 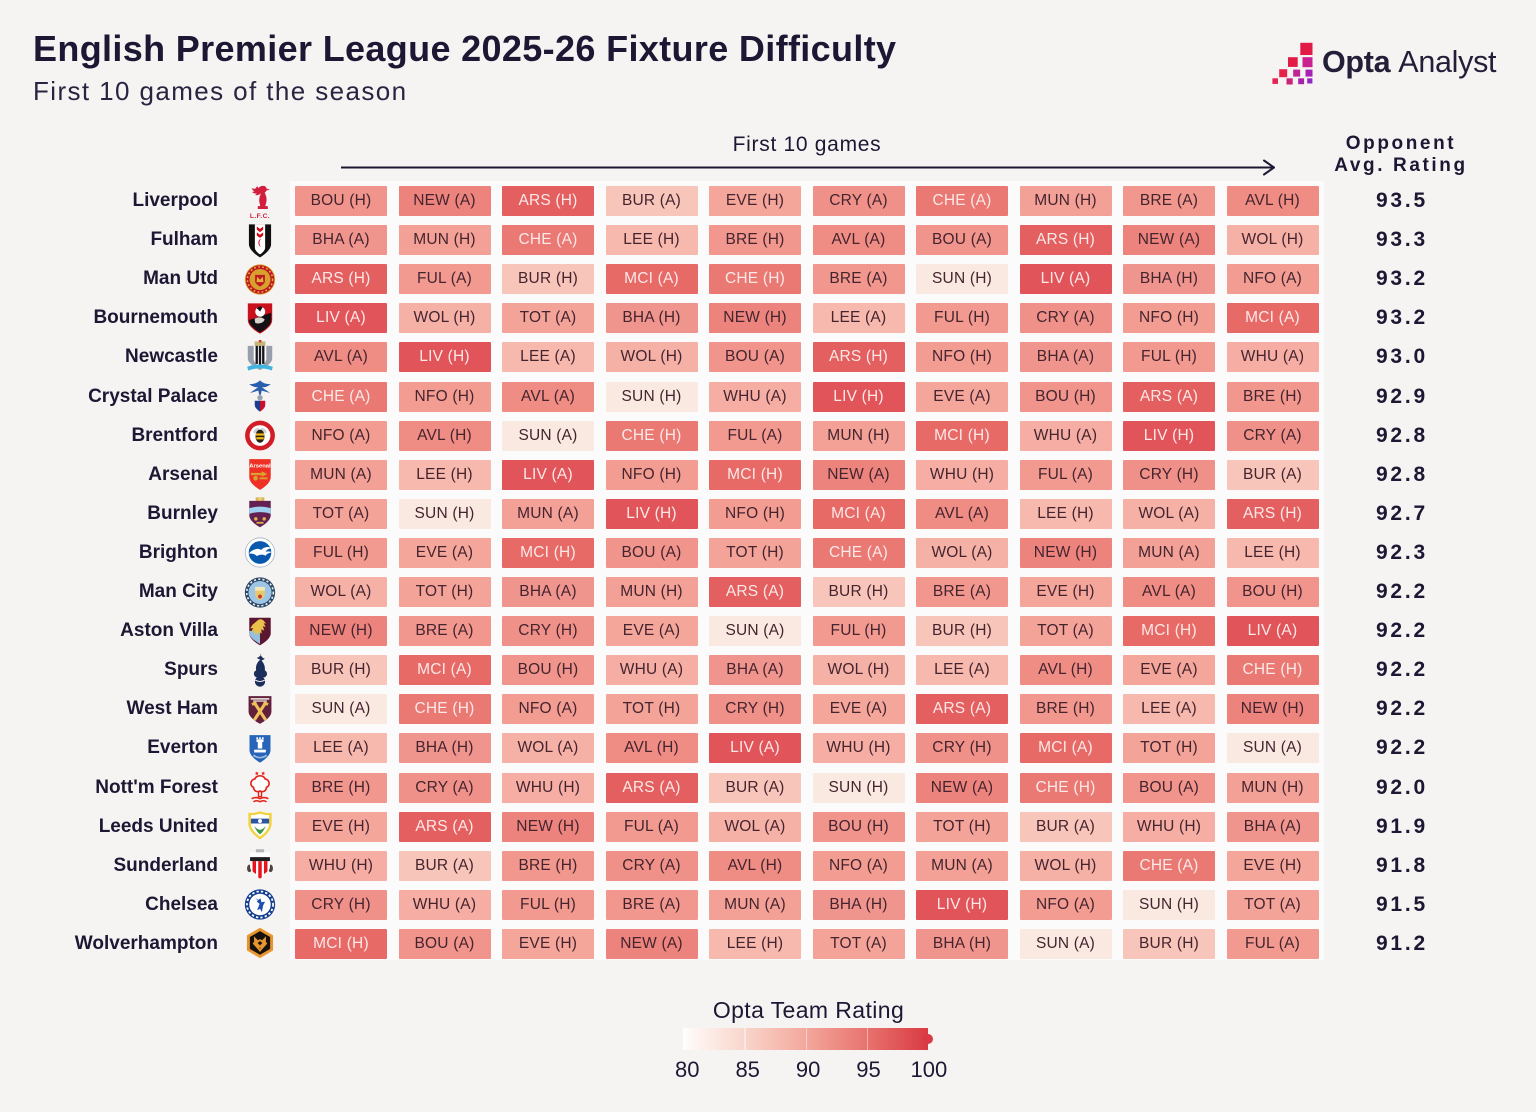 I want to click on svg-text: Arsenal, so click(x=260, y=466).